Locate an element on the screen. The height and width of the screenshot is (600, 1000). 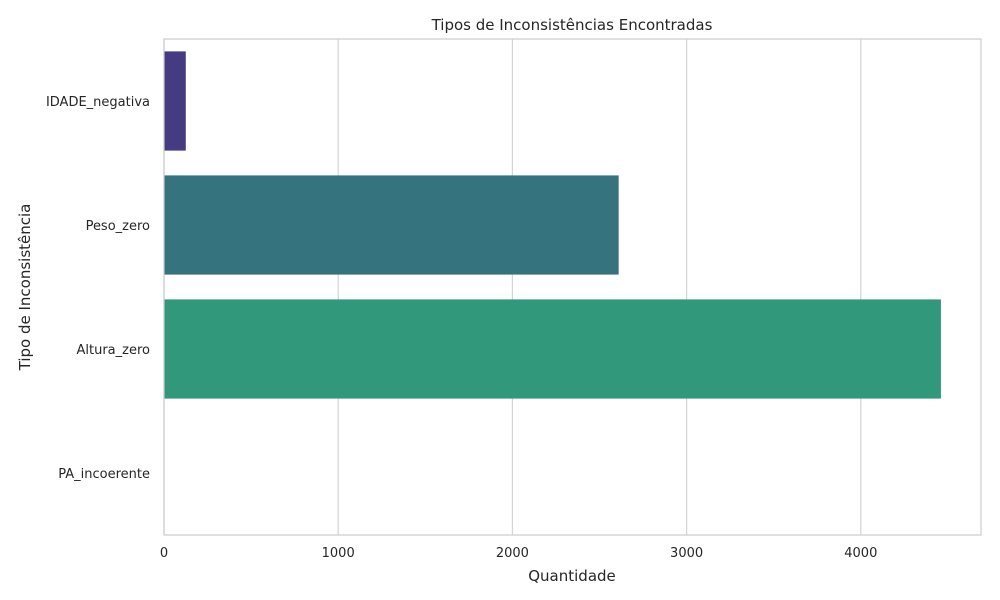
bar-IDADE_negativa is located at coordinates (175, 101).